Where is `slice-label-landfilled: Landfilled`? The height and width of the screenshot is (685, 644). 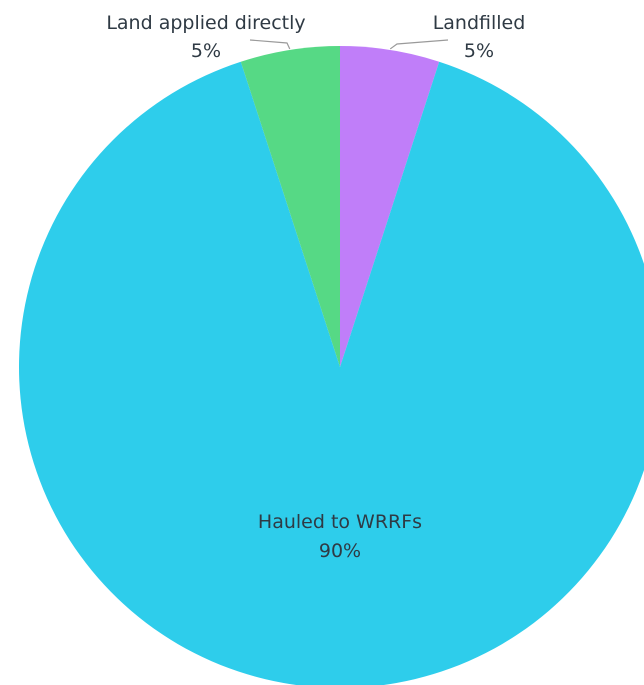 slice-label-landfilled: Landfilled is located at coordinates (479, 23).